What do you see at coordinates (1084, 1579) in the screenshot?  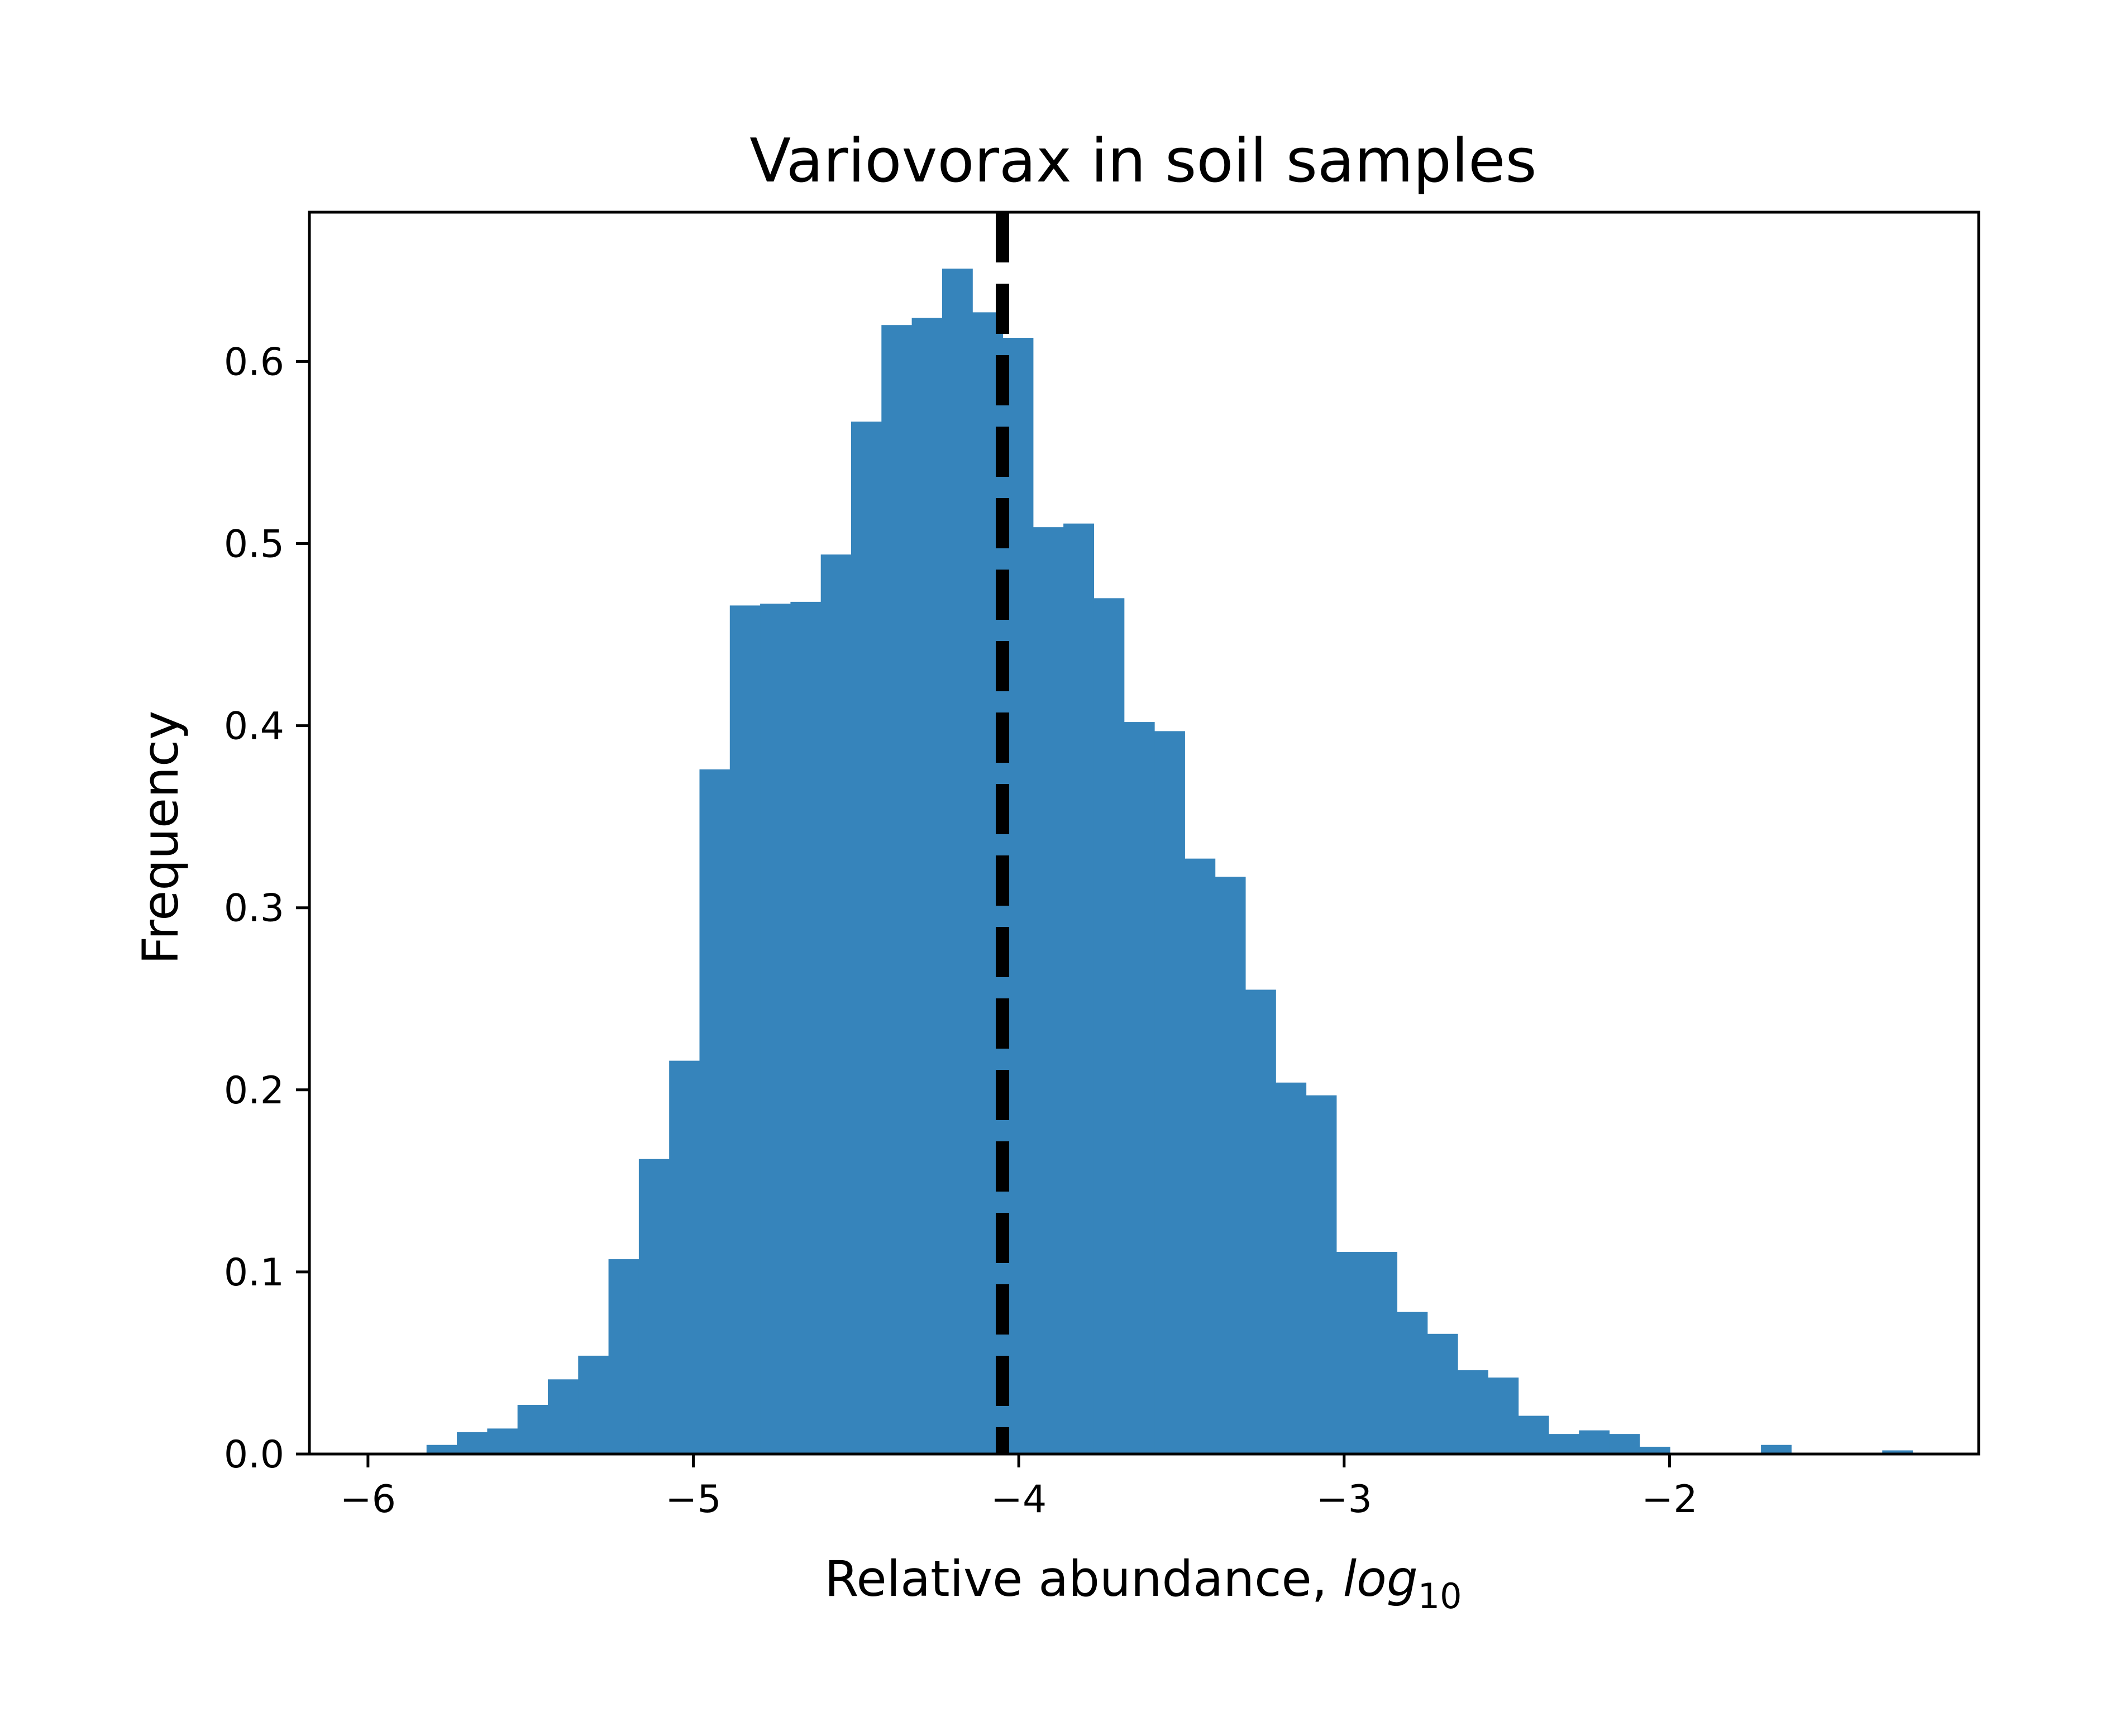 I see `x-axis-label-text: Relative abundance,` at bounding box center [1084, 1579].